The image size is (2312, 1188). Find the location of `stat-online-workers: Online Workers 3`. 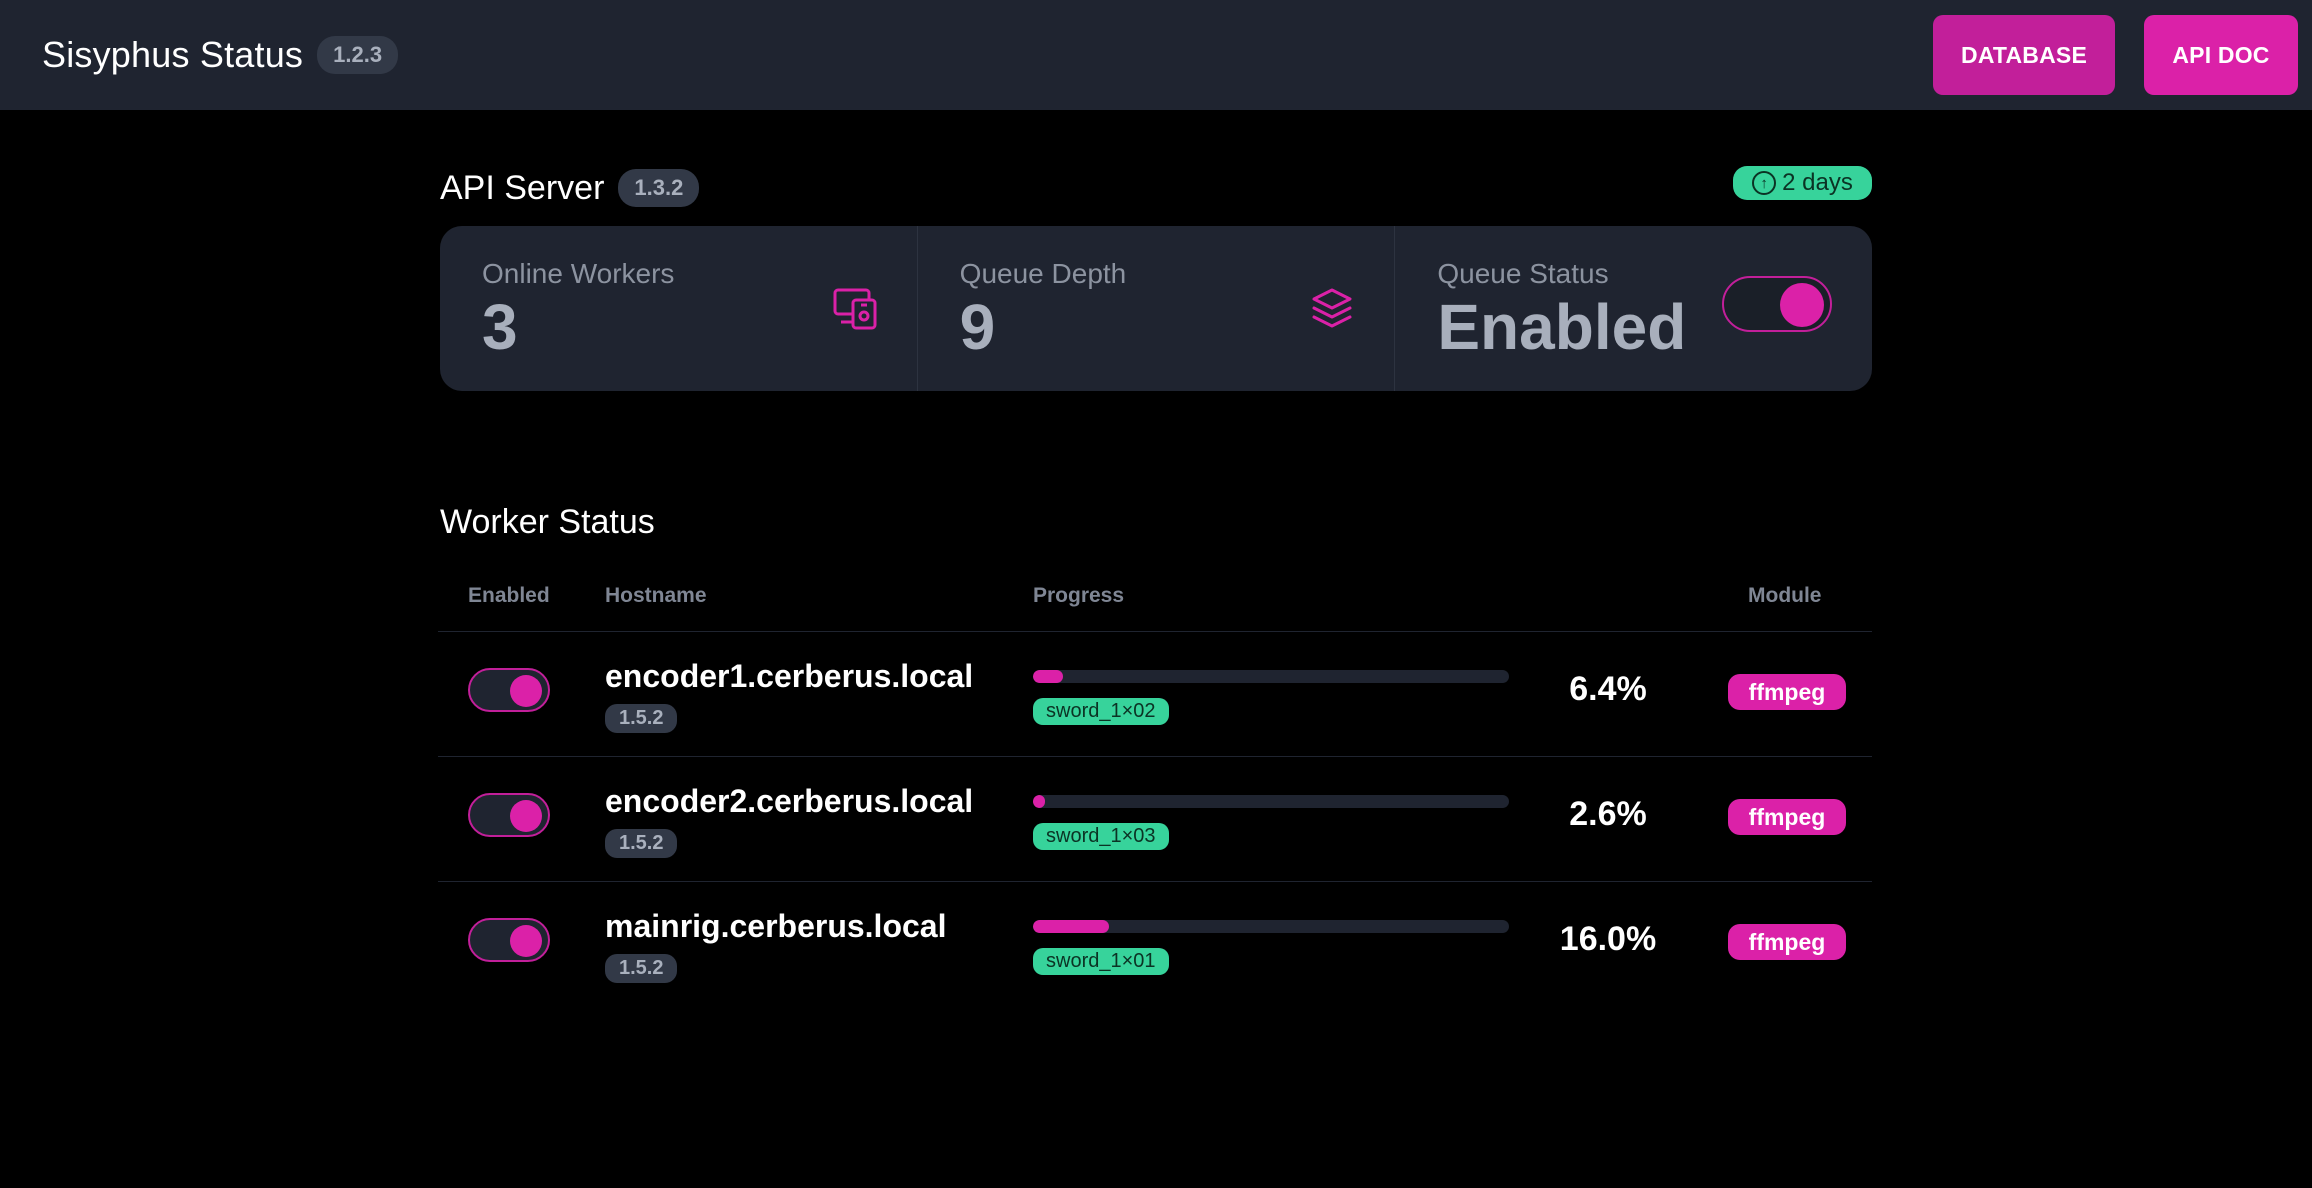

stat-online-workers: Online Workers 3 is located at coordinates (678, 308).